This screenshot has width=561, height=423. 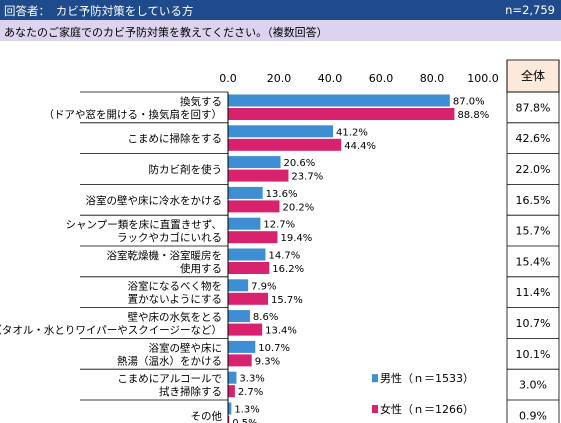 What do you see at coordinates (533, 261) in the screenshot?
I see `total-value: 15.4%` at bounding box center [533, 261].